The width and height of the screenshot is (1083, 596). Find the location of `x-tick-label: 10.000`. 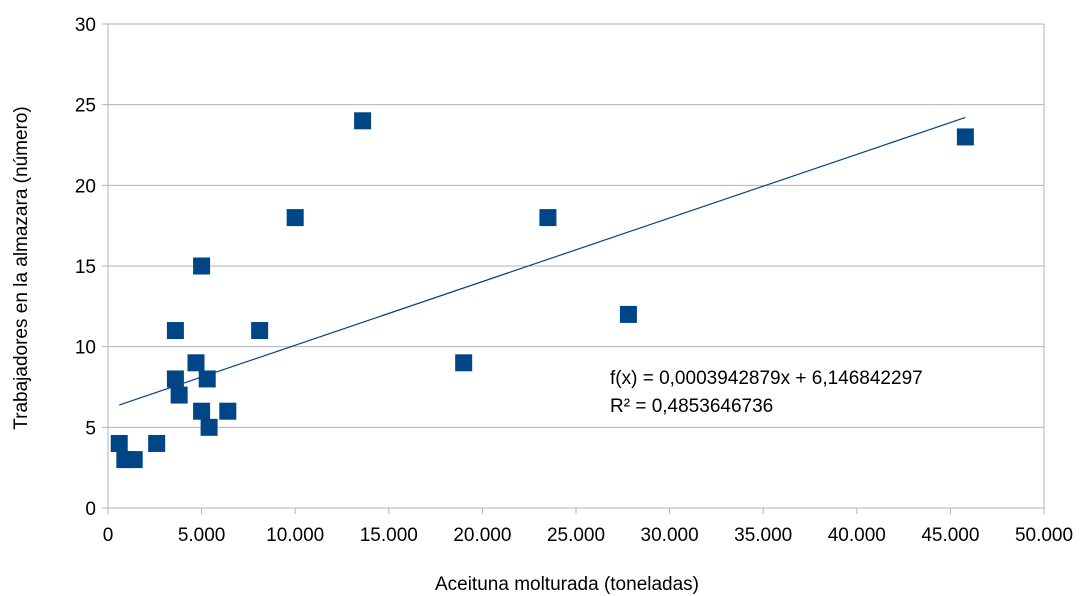

x-tick-label: 10.000 is located at coordinates (295, 535).